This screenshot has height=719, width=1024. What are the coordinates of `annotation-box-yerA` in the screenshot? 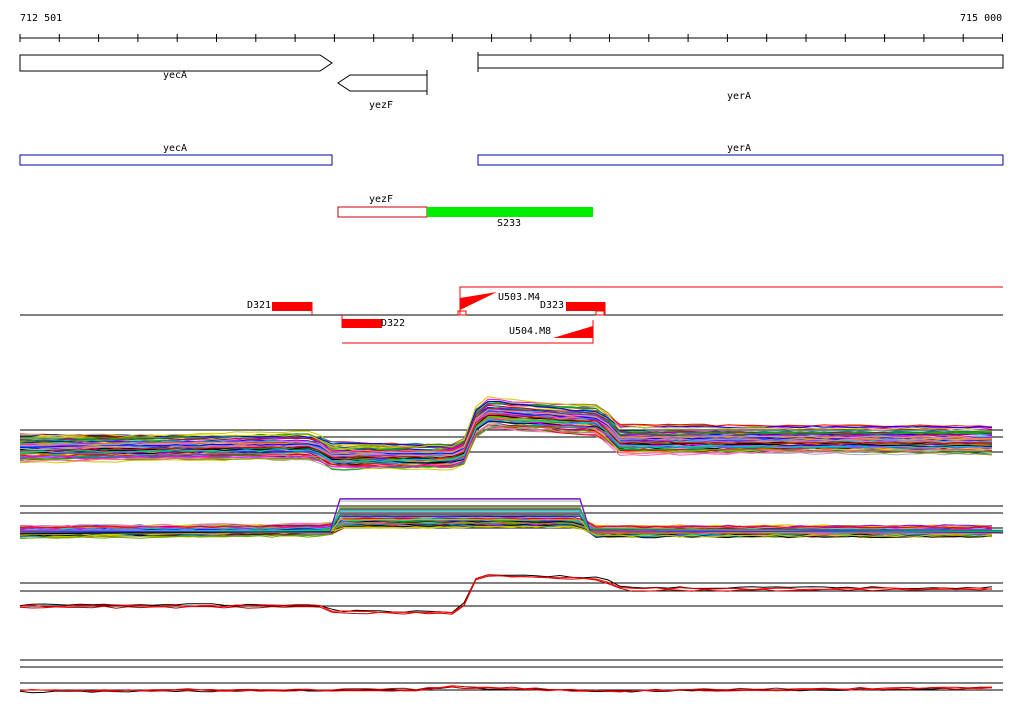 It's located at (740, 160).